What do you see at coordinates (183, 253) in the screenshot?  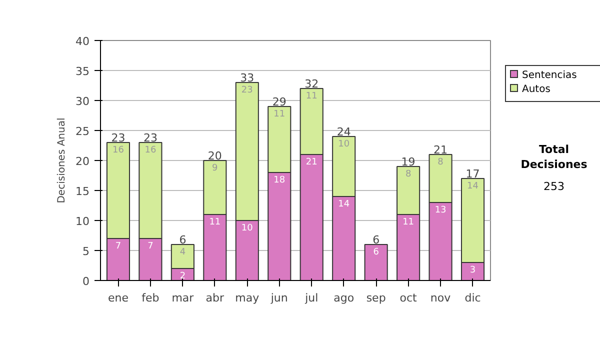 I see `data-label: 4` at bounding box center [183, 253].